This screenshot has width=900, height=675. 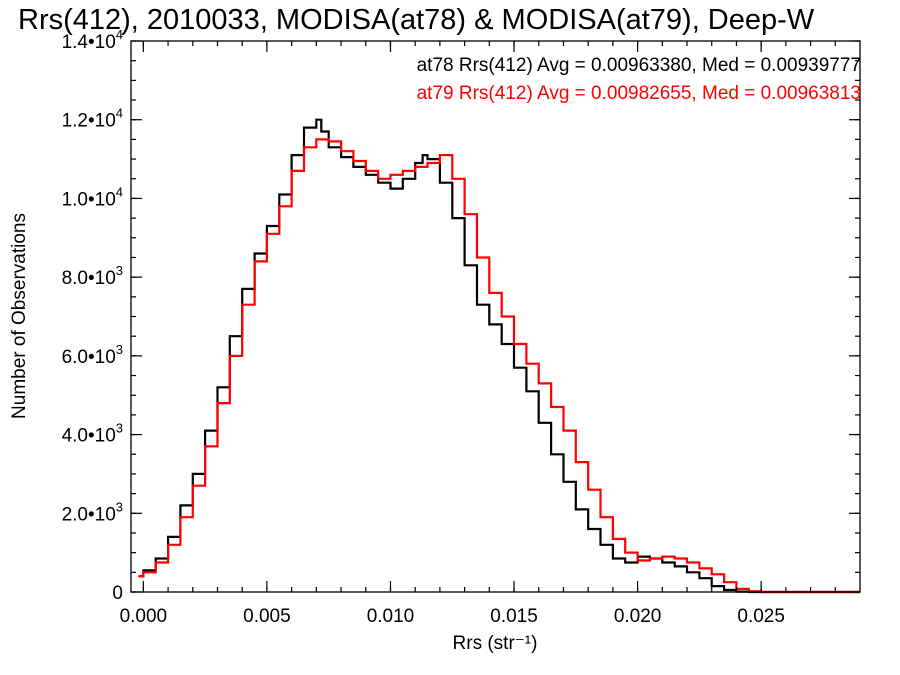 What do you see at coordinates (638, 616) in the screenshot?
I see `x-tick-label: 0.020` at bounding box center [638, 616].